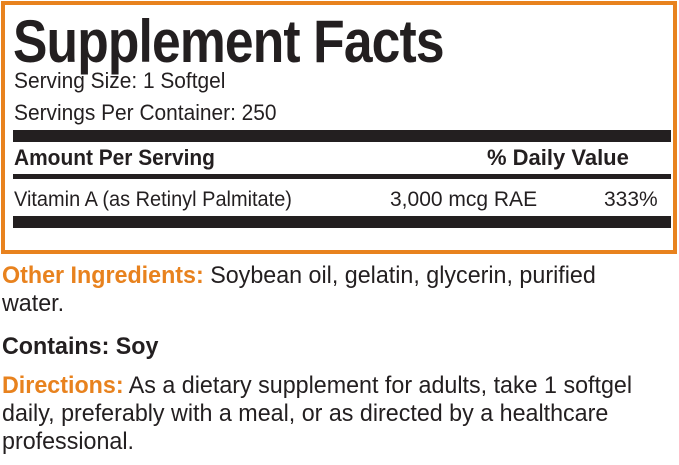 This screenshot has height=465, width=679. What do you see at coordinates (342, 176) in the screenshot?
I see `thin-divider` at bounding box center [342, 176].